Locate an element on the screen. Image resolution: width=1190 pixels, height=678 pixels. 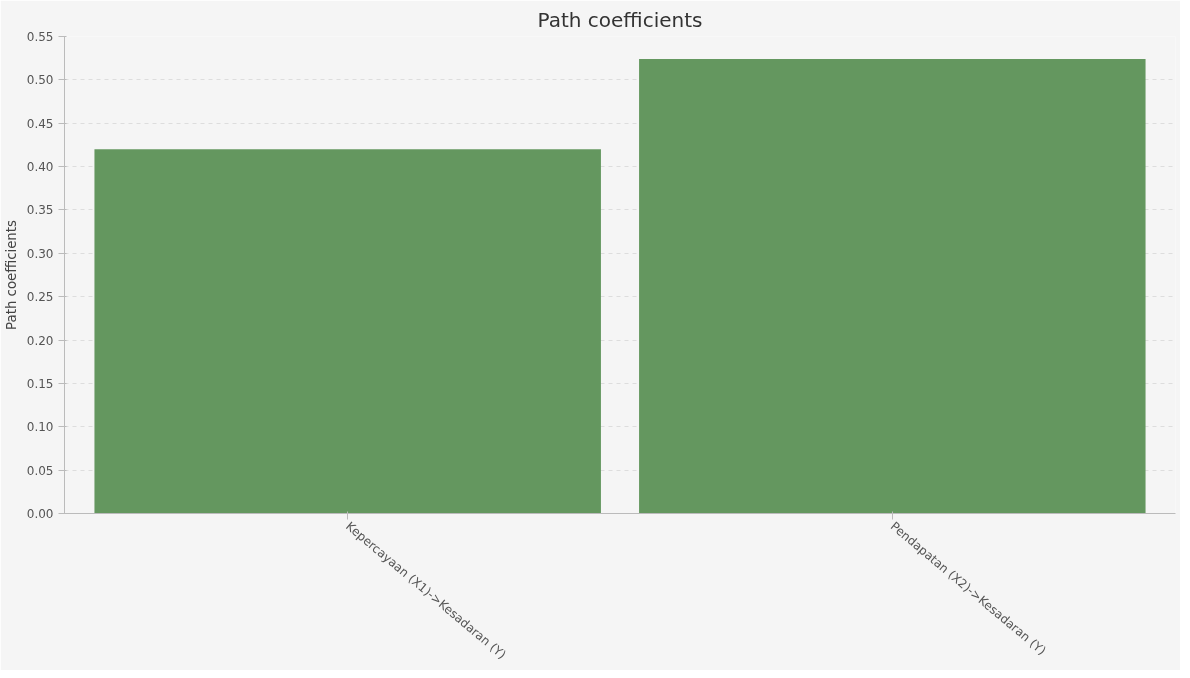
y-tick-label: 0.15 is located at coordinates (40, 383).